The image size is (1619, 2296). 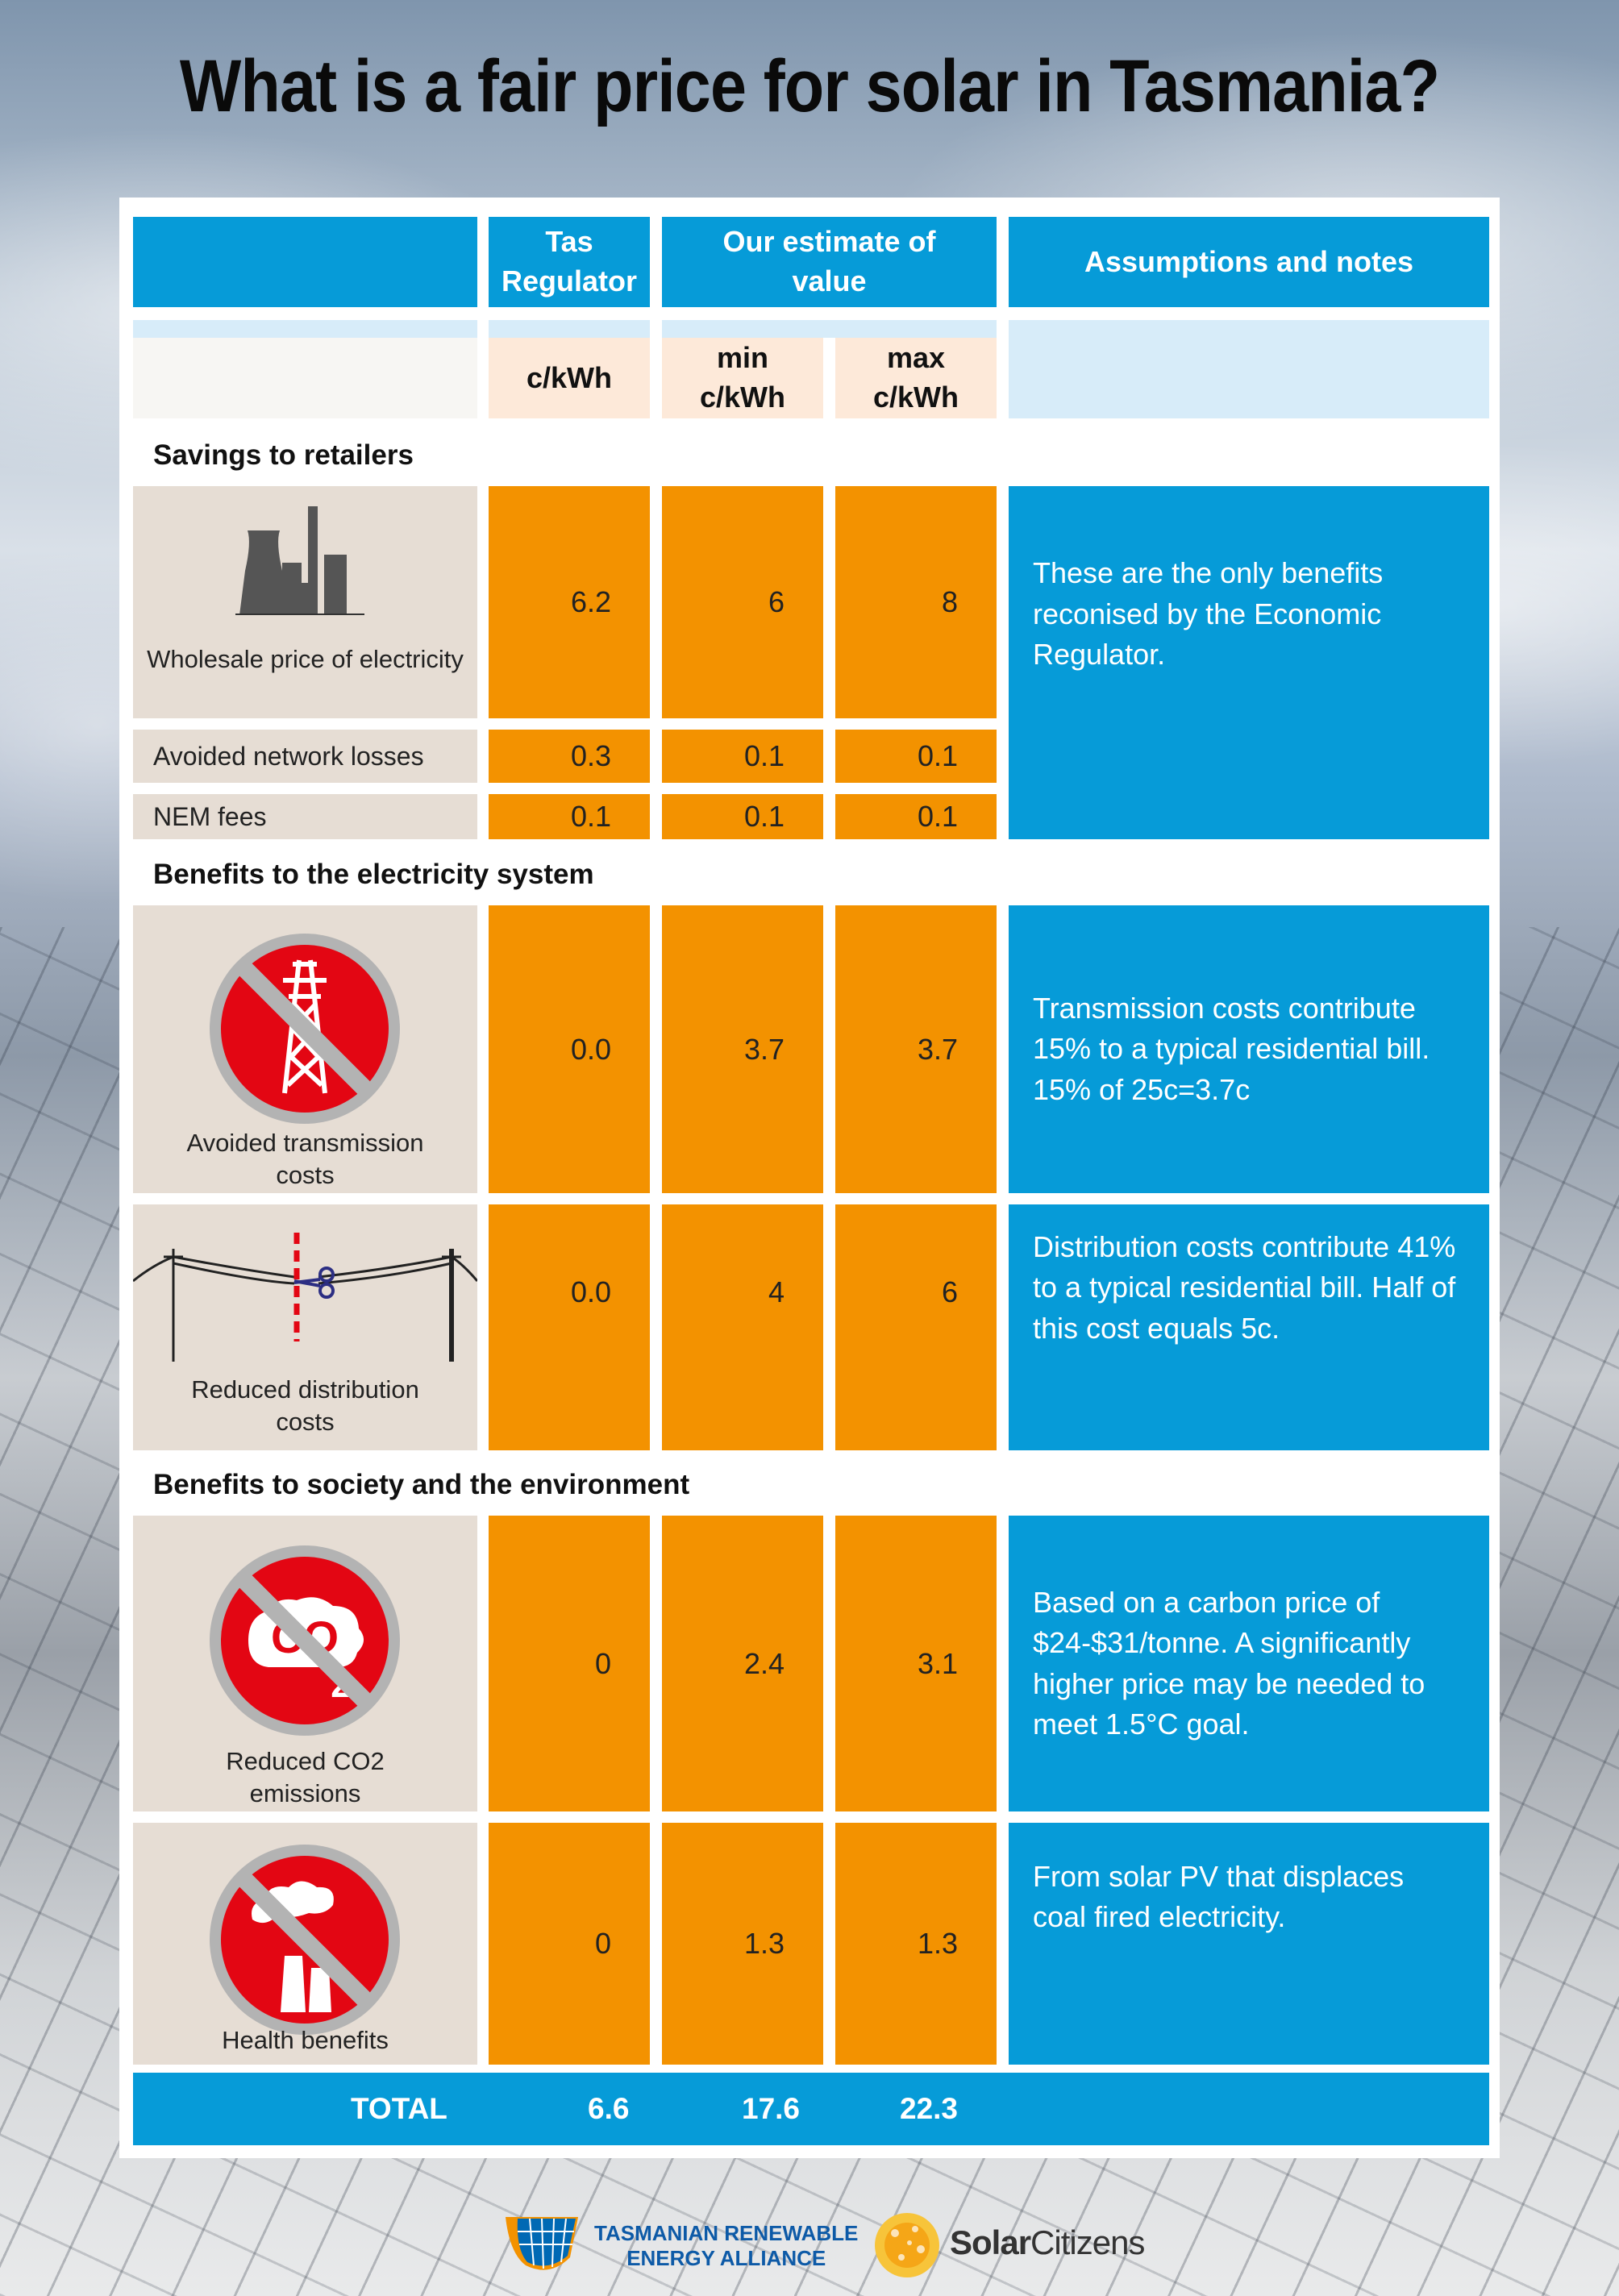 I want to click on total-label: TOTAL, so click(x=399, y=2108).